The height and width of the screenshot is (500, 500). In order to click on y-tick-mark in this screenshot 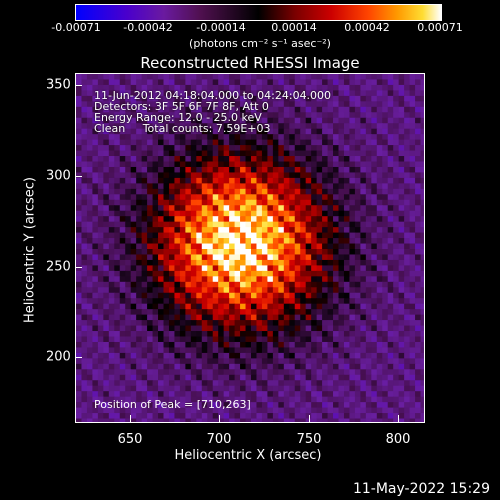, I will do `click(78, 267)`.